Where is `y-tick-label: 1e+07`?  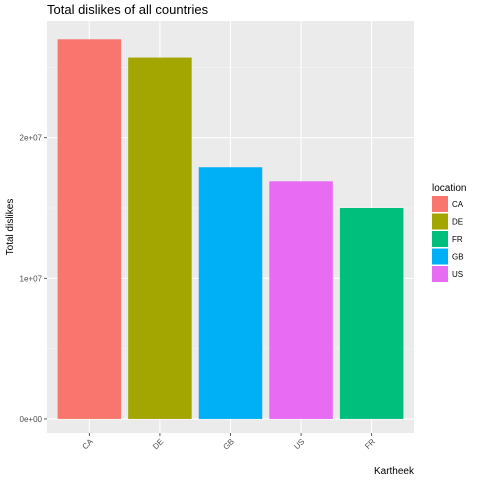
y-tick-label: 1e+07 is located at coordinates (31, 278).